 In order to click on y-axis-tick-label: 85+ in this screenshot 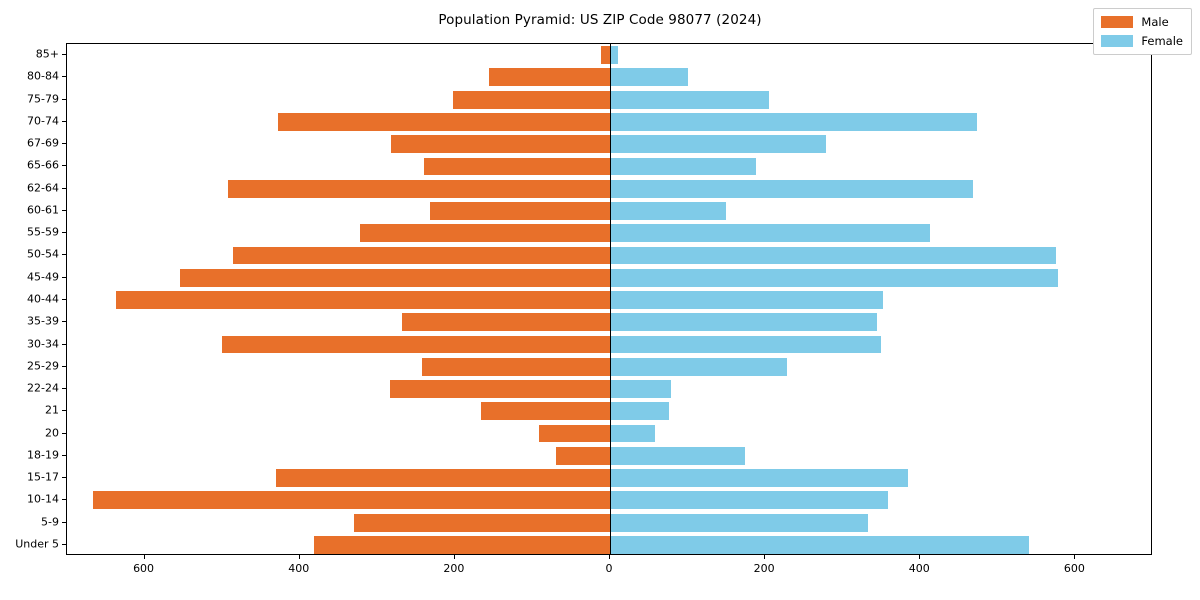, I will do `click(47, 54)`.